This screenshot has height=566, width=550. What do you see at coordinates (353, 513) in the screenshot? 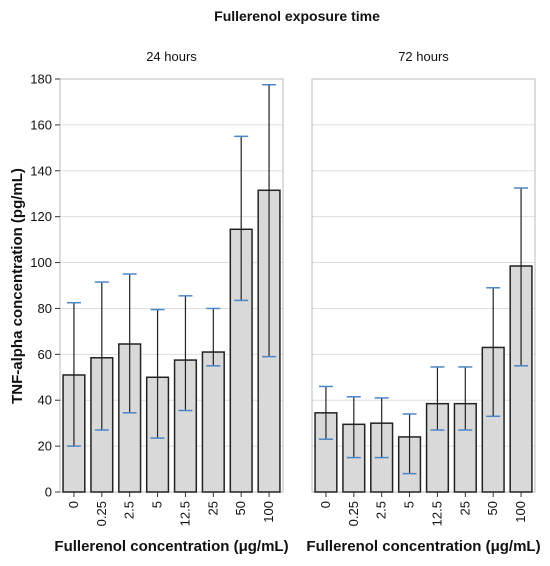
I see `panel-2-x-tick-label: 0.25` at bounding box center [353, 513].